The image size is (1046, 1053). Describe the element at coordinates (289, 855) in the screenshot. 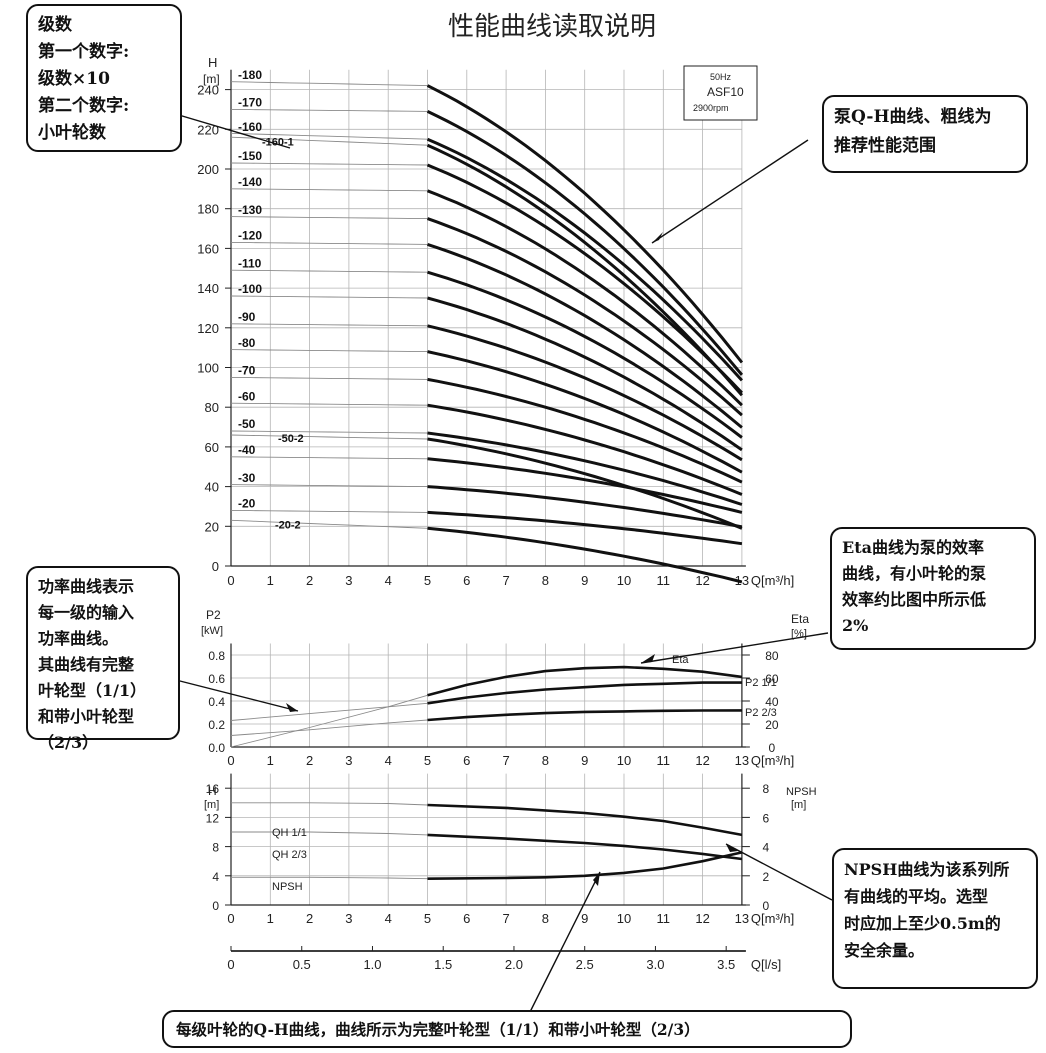

I see `series-label: QH 2/3` at that location.